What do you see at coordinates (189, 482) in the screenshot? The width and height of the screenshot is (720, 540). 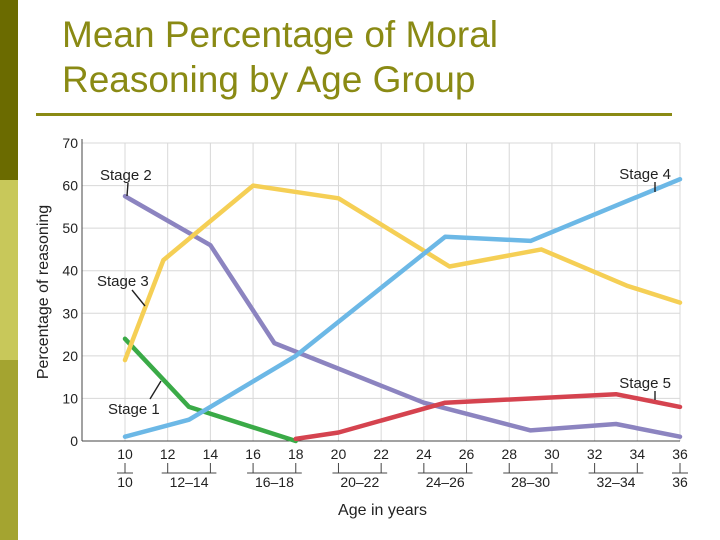 I see `age-group-12-14-label: 12–14` at bounding box center [189, 482].